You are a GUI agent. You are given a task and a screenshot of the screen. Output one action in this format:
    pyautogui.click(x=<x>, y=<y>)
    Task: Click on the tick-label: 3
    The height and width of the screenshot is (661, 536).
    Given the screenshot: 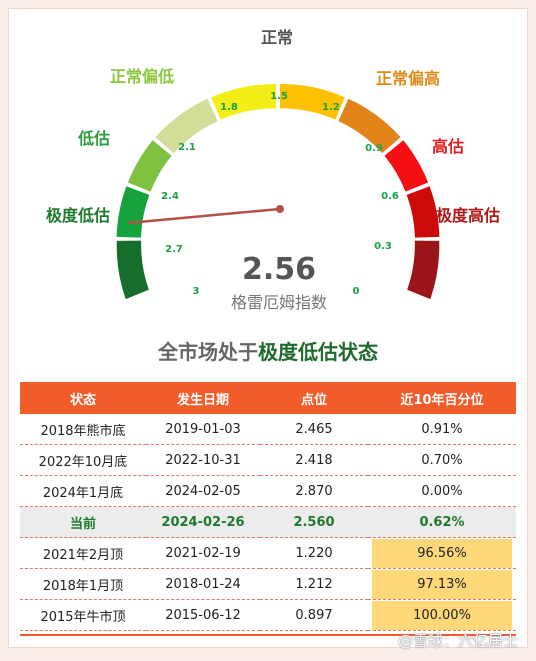 What is the action you would take?
    pyautogui.click(x=196, y=291)
    